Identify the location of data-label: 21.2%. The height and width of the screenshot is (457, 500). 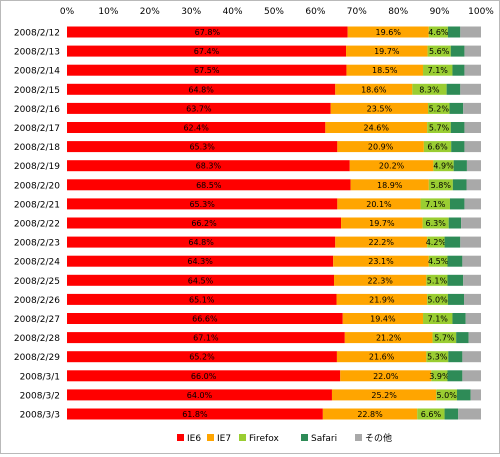
(389, 338).